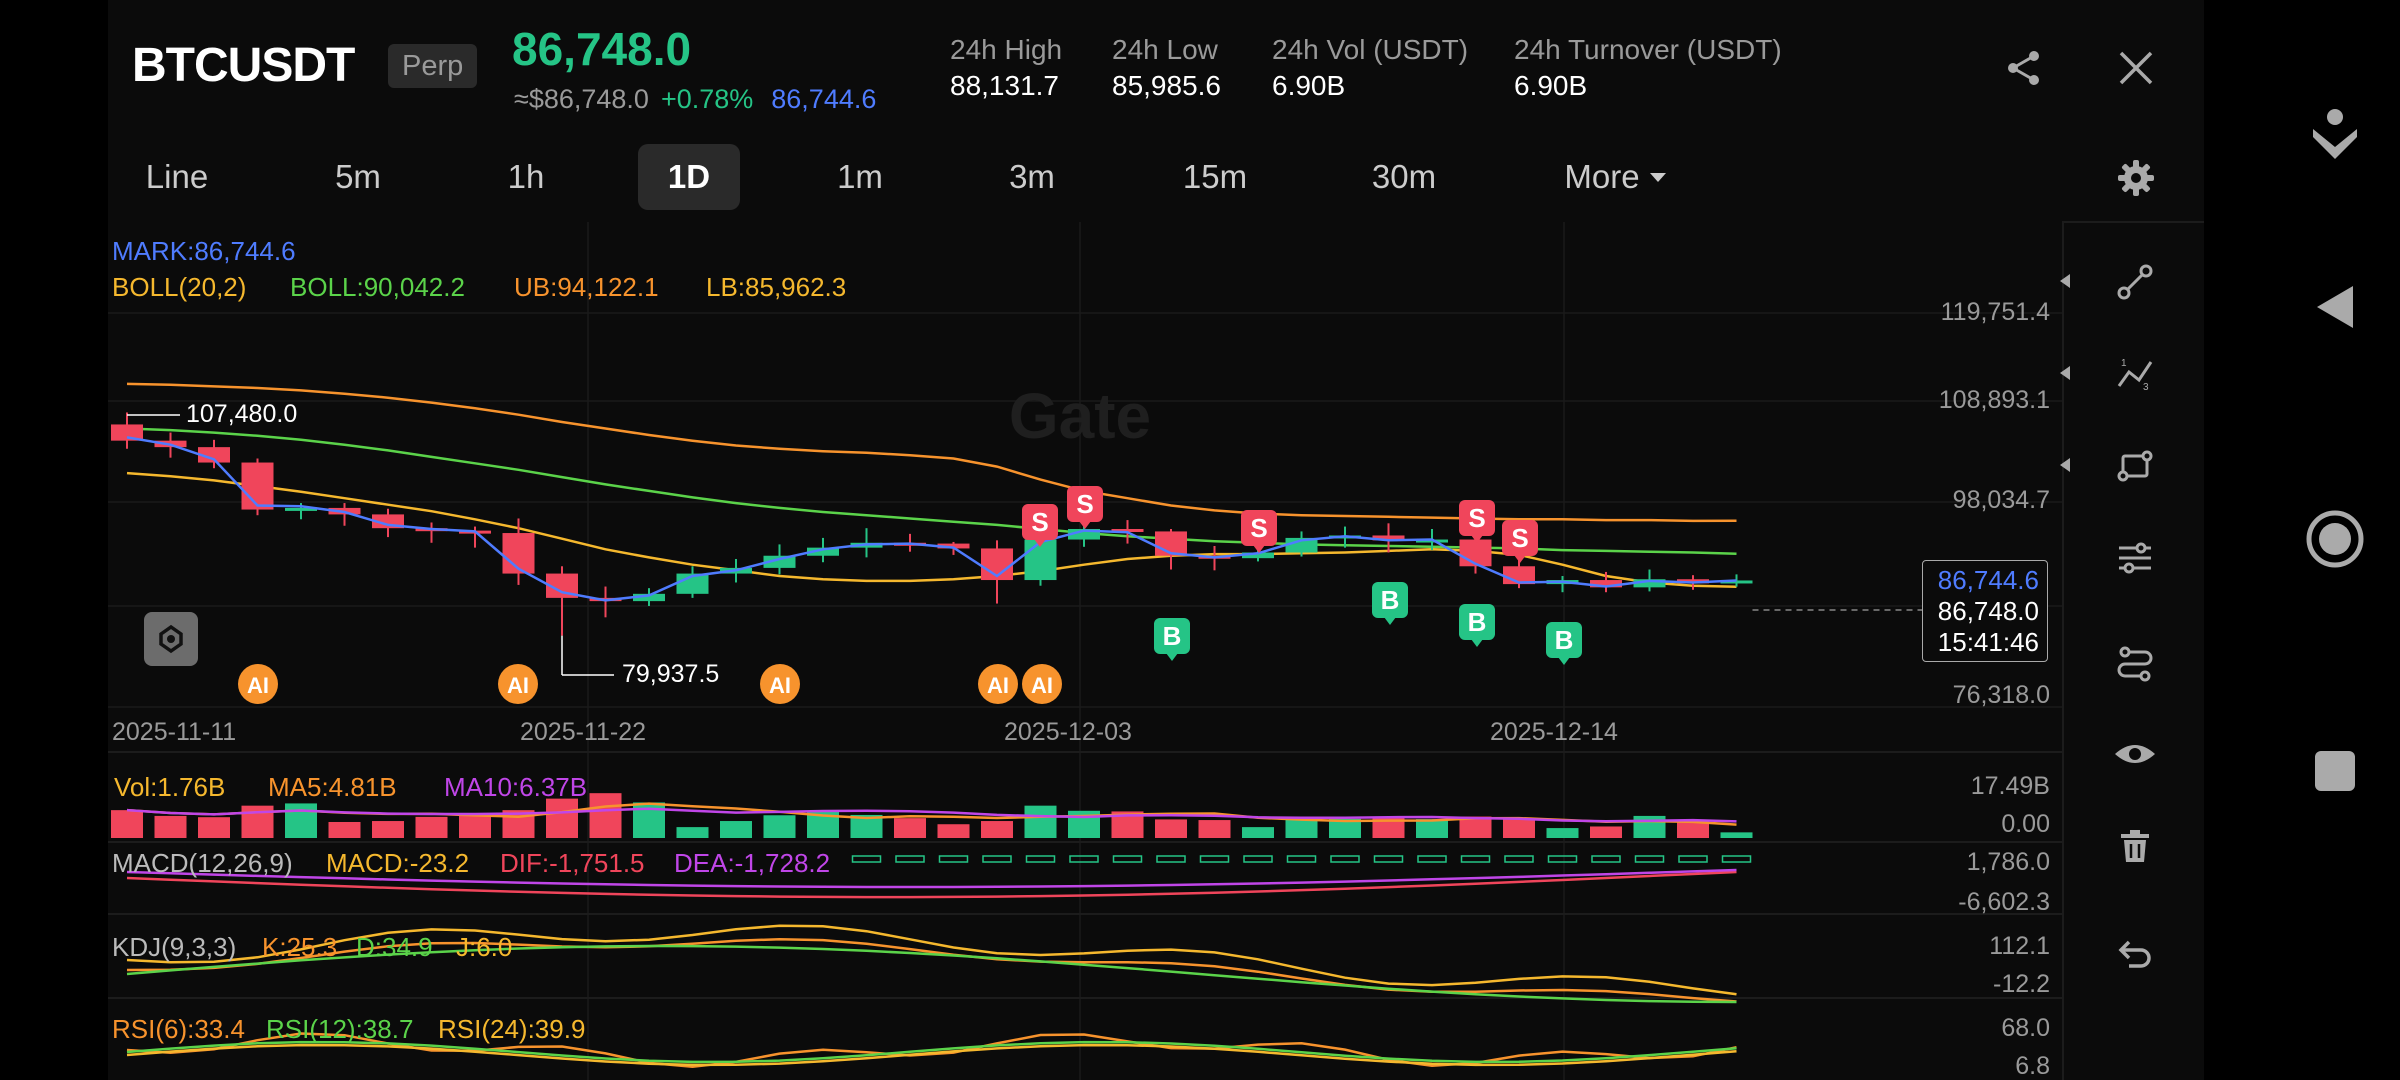  I want to click on tab-5m: 5m, so click(358, 176).